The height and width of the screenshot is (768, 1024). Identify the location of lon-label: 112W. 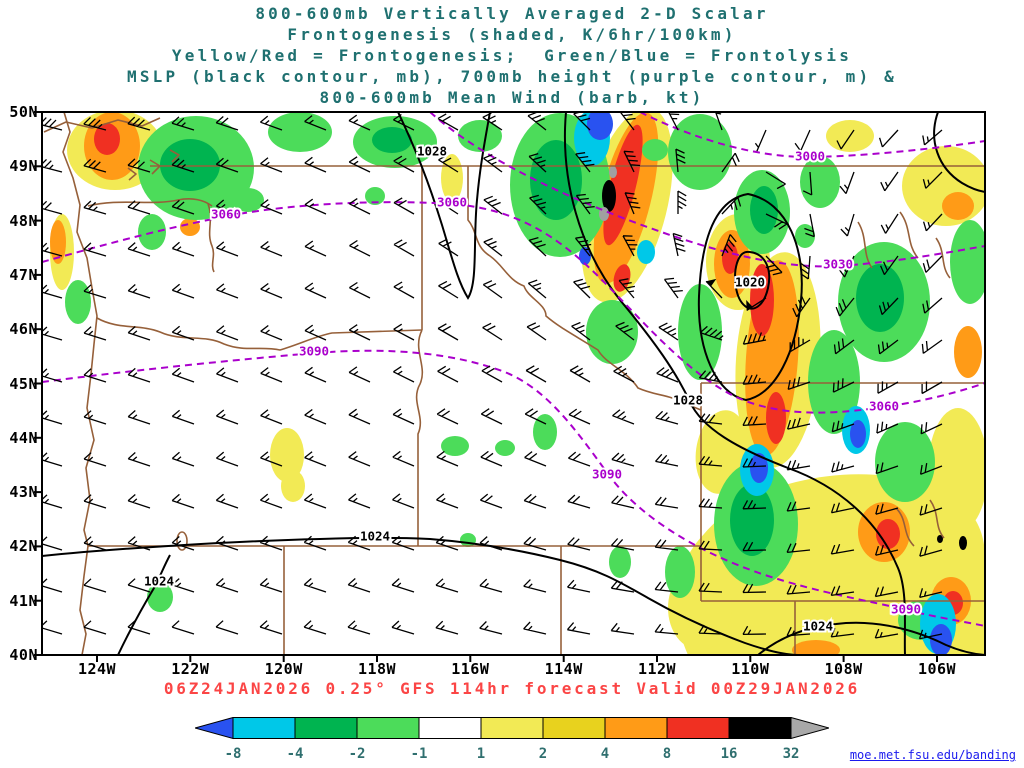
(657, 669).